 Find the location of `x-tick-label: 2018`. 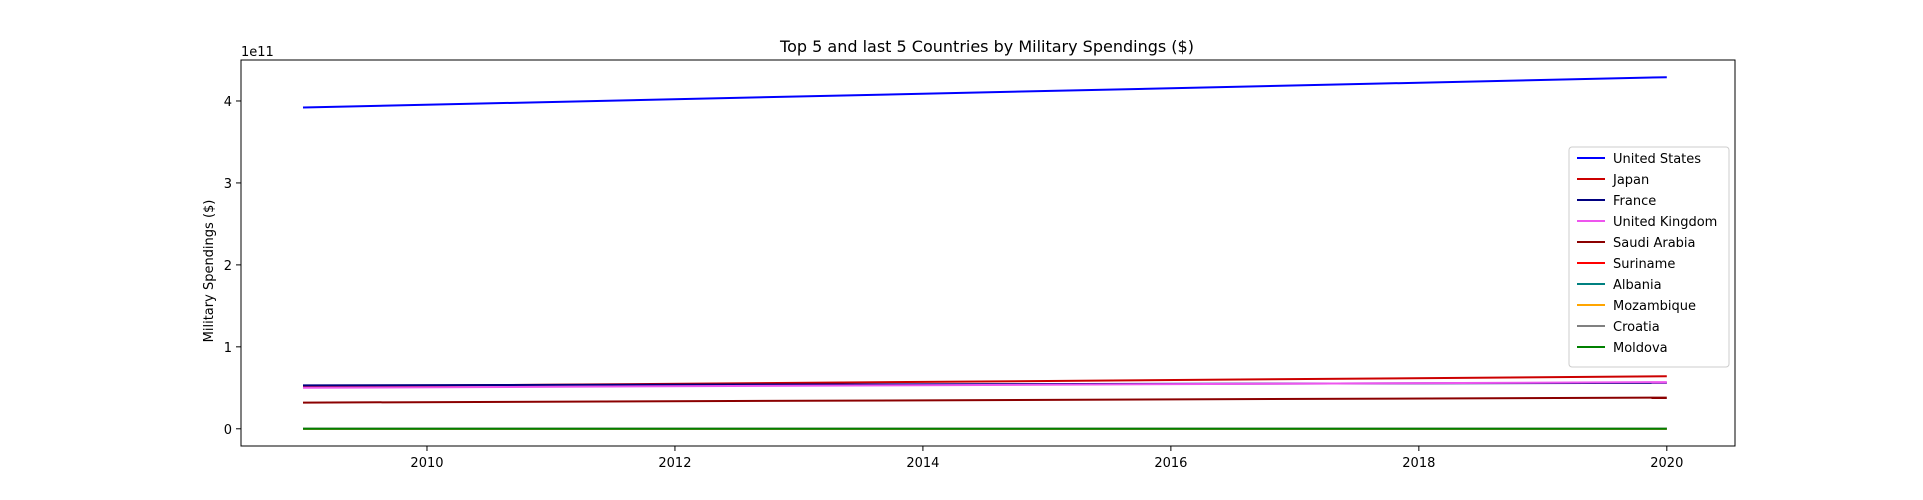

x-tick-label: 2018 is located at coordinates (1418, 463).